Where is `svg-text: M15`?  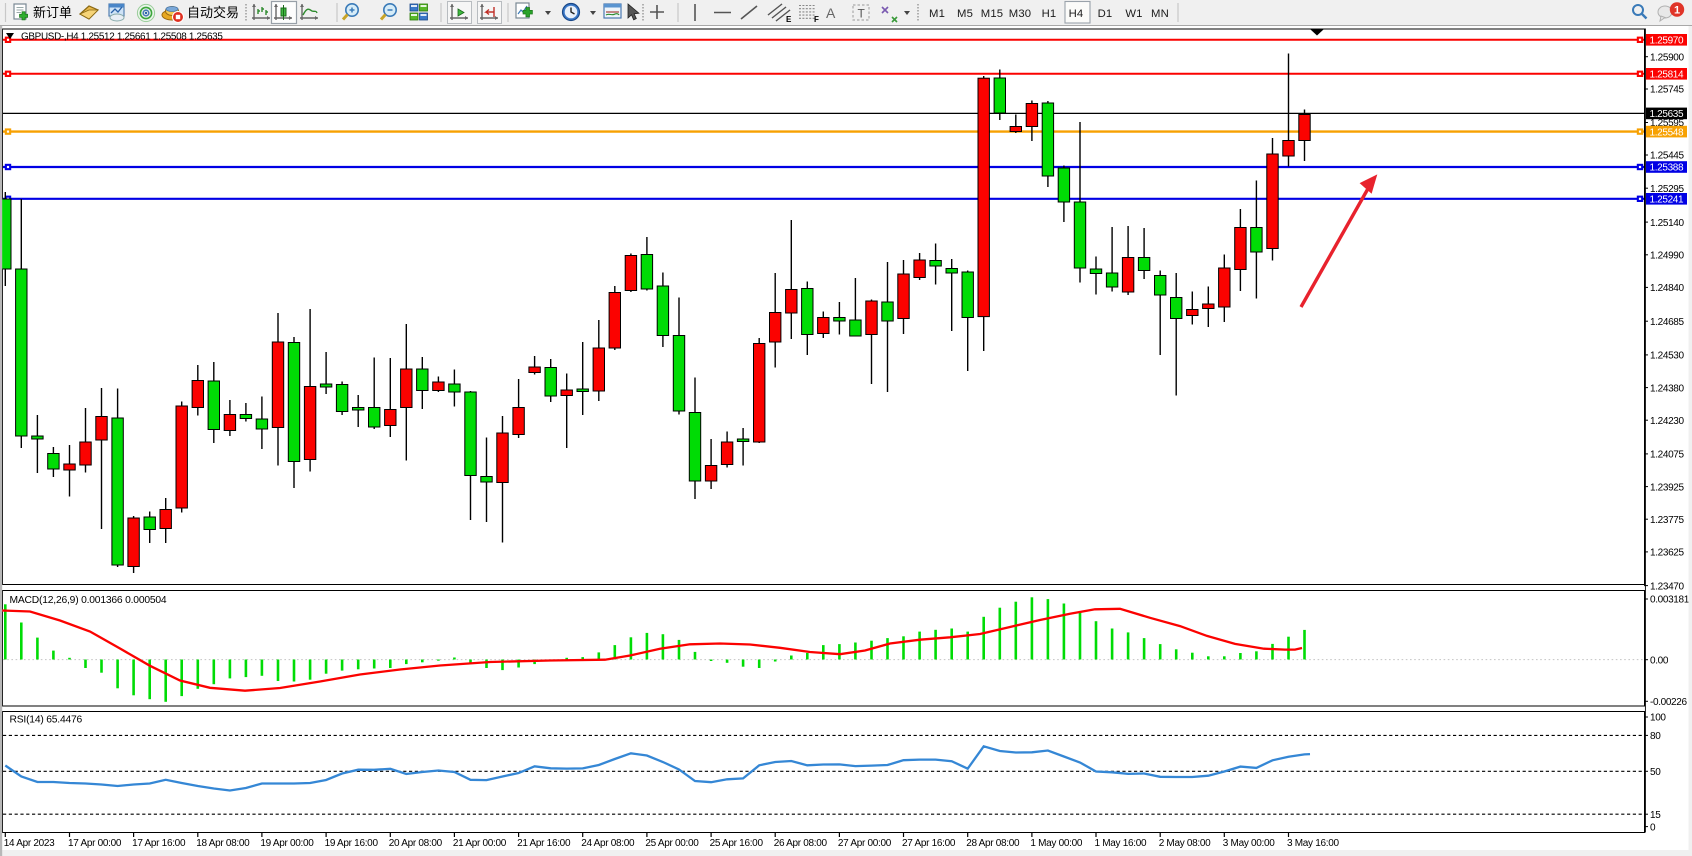
svg-text: M15 is located at coordinates (992, 14).